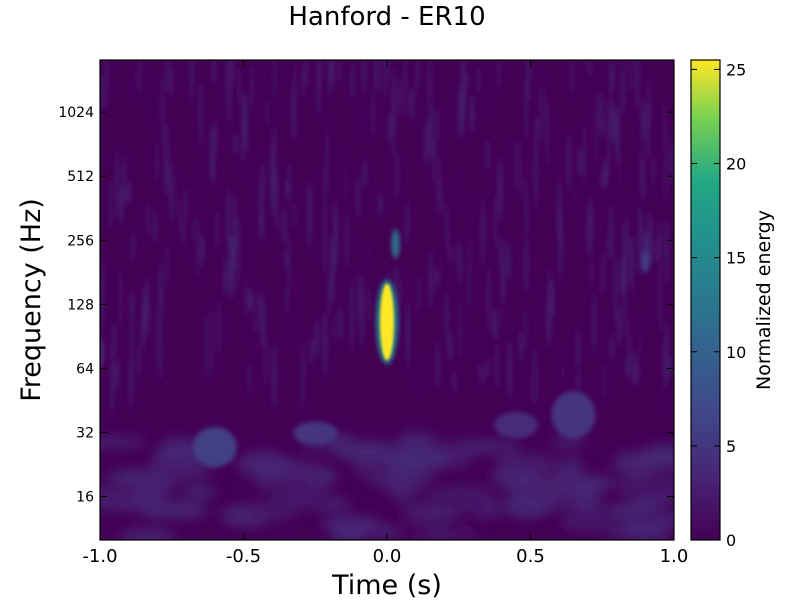  I want to click on y-axis-label: Frequency (Hz), so click(31, 300).